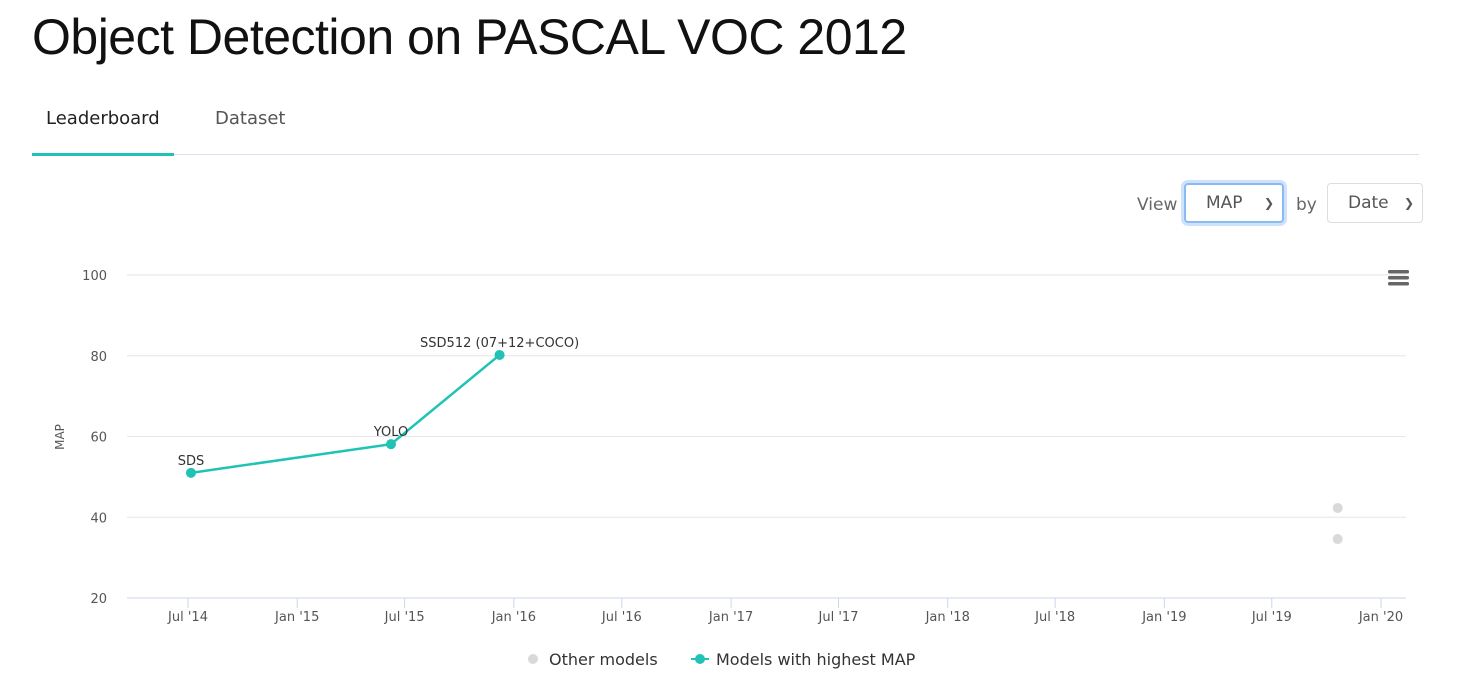 Image resolution: width=1459 pixels, height=697 pixels. Describe the element at coordinates (725, 128) in the screenshot. I see `tab-bar: Leaderboard Dataset` at that location.